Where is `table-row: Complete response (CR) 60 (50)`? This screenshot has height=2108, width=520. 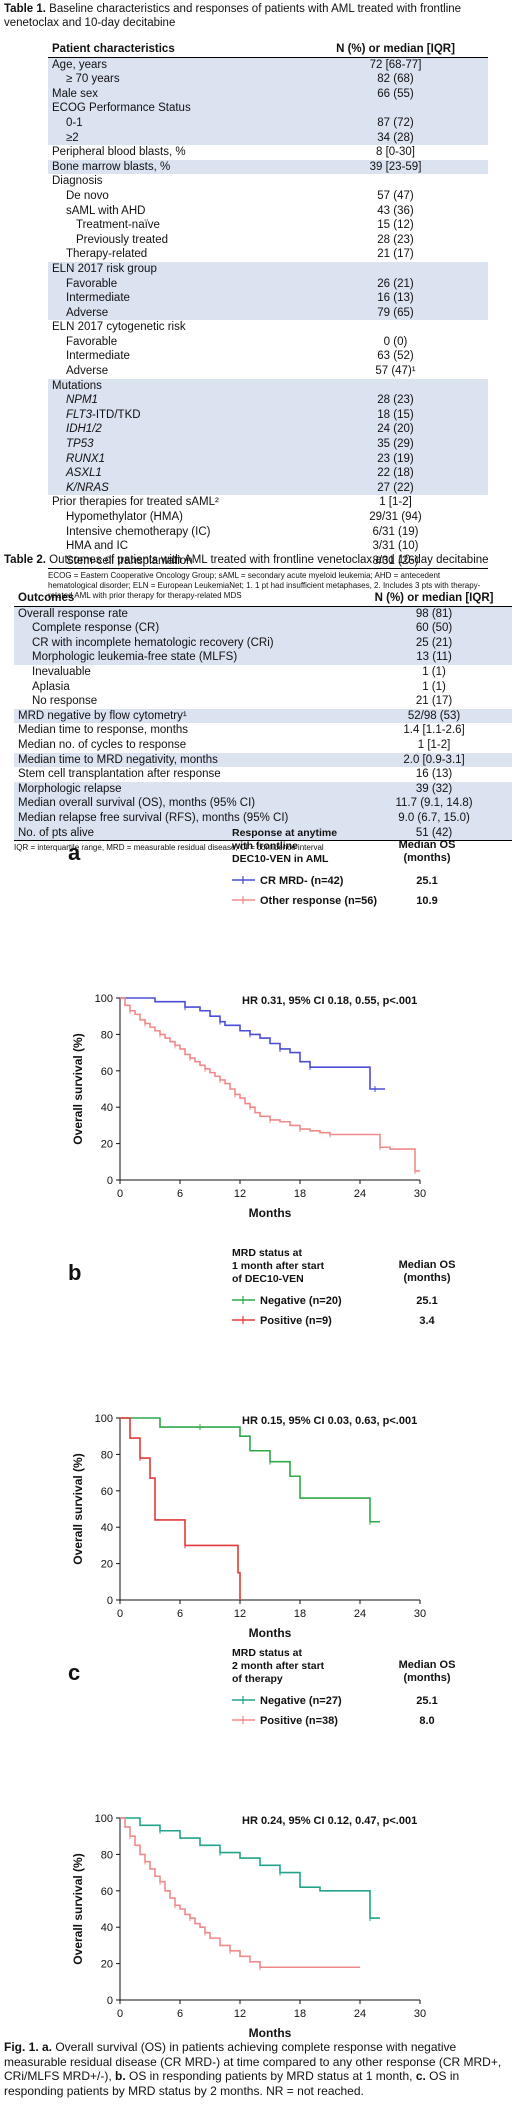 table-row: Complete response (CR) 60 (50) is located at coordinates (263, 628).